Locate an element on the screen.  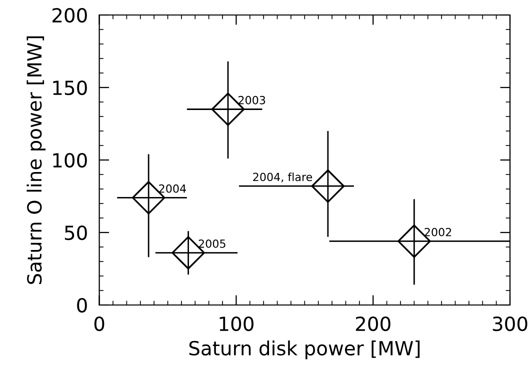
x-tick-label: 200 is located at coordinates (373, 324).